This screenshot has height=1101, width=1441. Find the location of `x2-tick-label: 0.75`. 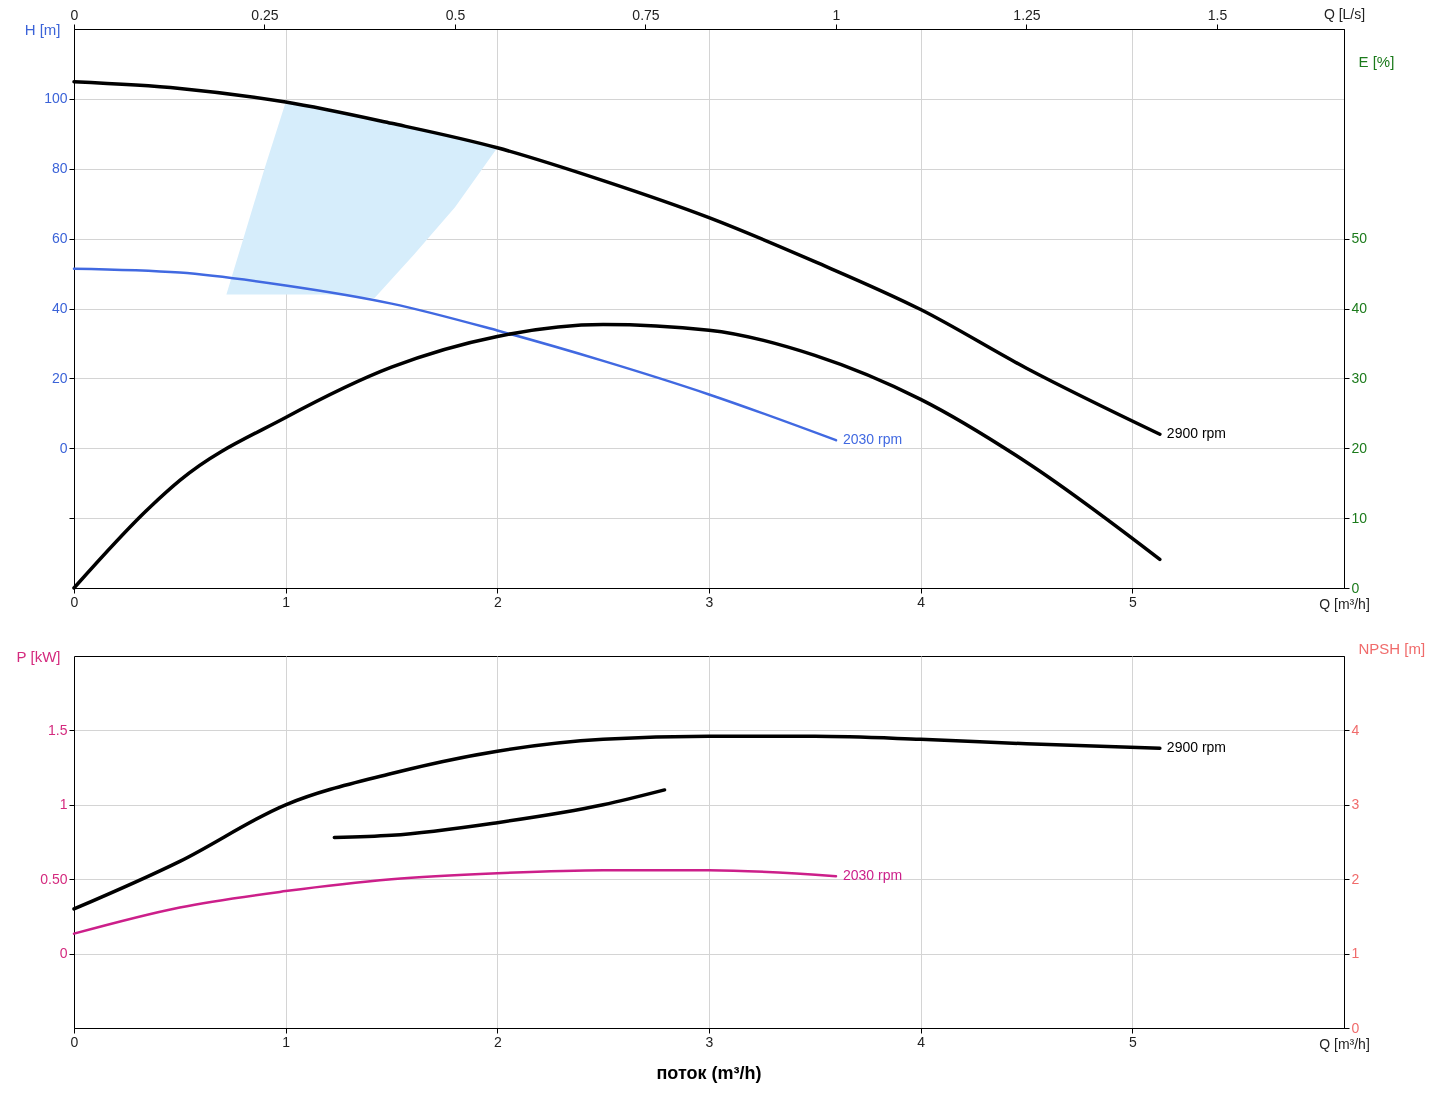

x2-tick-label: 0.75 is located at coordinates (646, 14).